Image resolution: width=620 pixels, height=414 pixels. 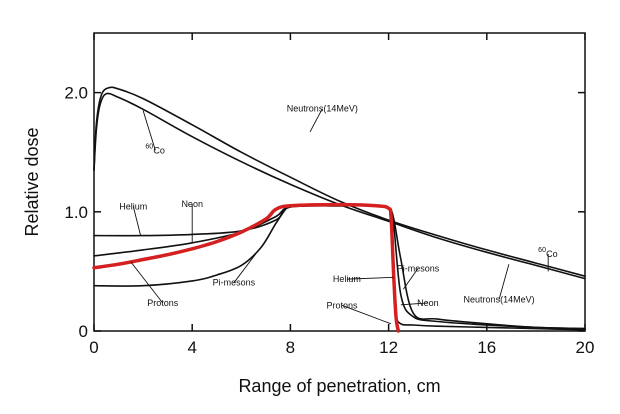 I want to click on y-tick-label: 2.0, so click(x=76, y=93).